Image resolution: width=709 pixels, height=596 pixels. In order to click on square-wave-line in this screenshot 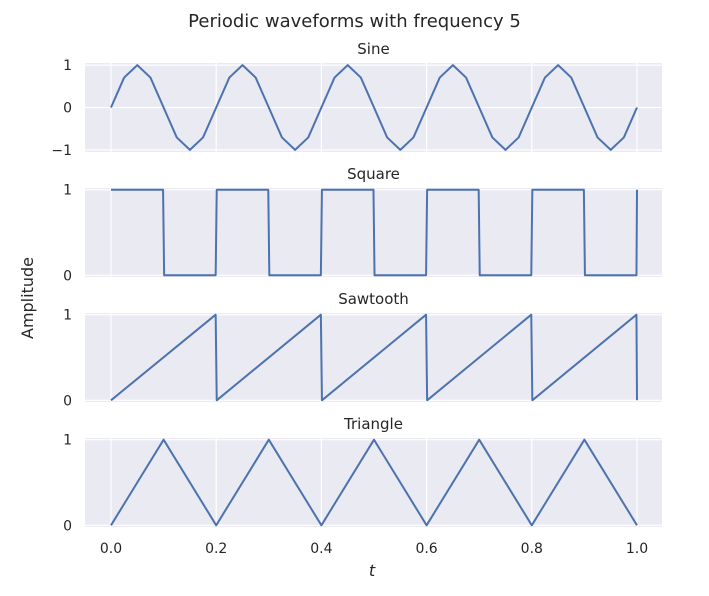, I will do `click(374, 232)`.